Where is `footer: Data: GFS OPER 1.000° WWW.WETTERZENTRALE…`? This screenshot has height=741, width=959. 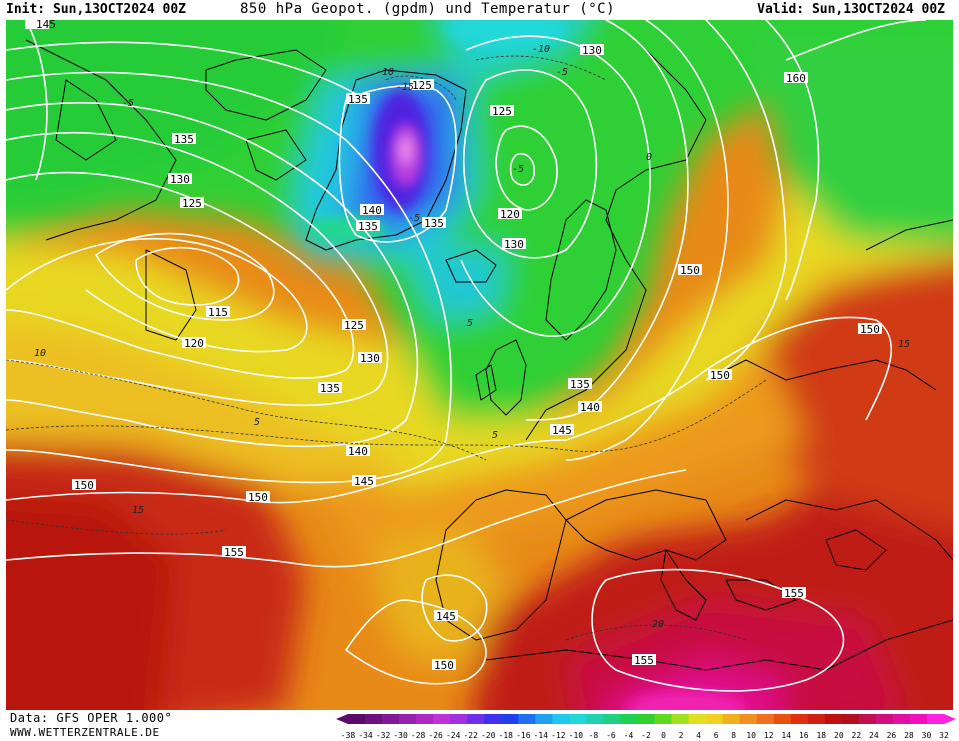 footer: Data: GFS OPER 1.000° WWW.WETTERZENTRALE… is located at coordinates (479, 725).